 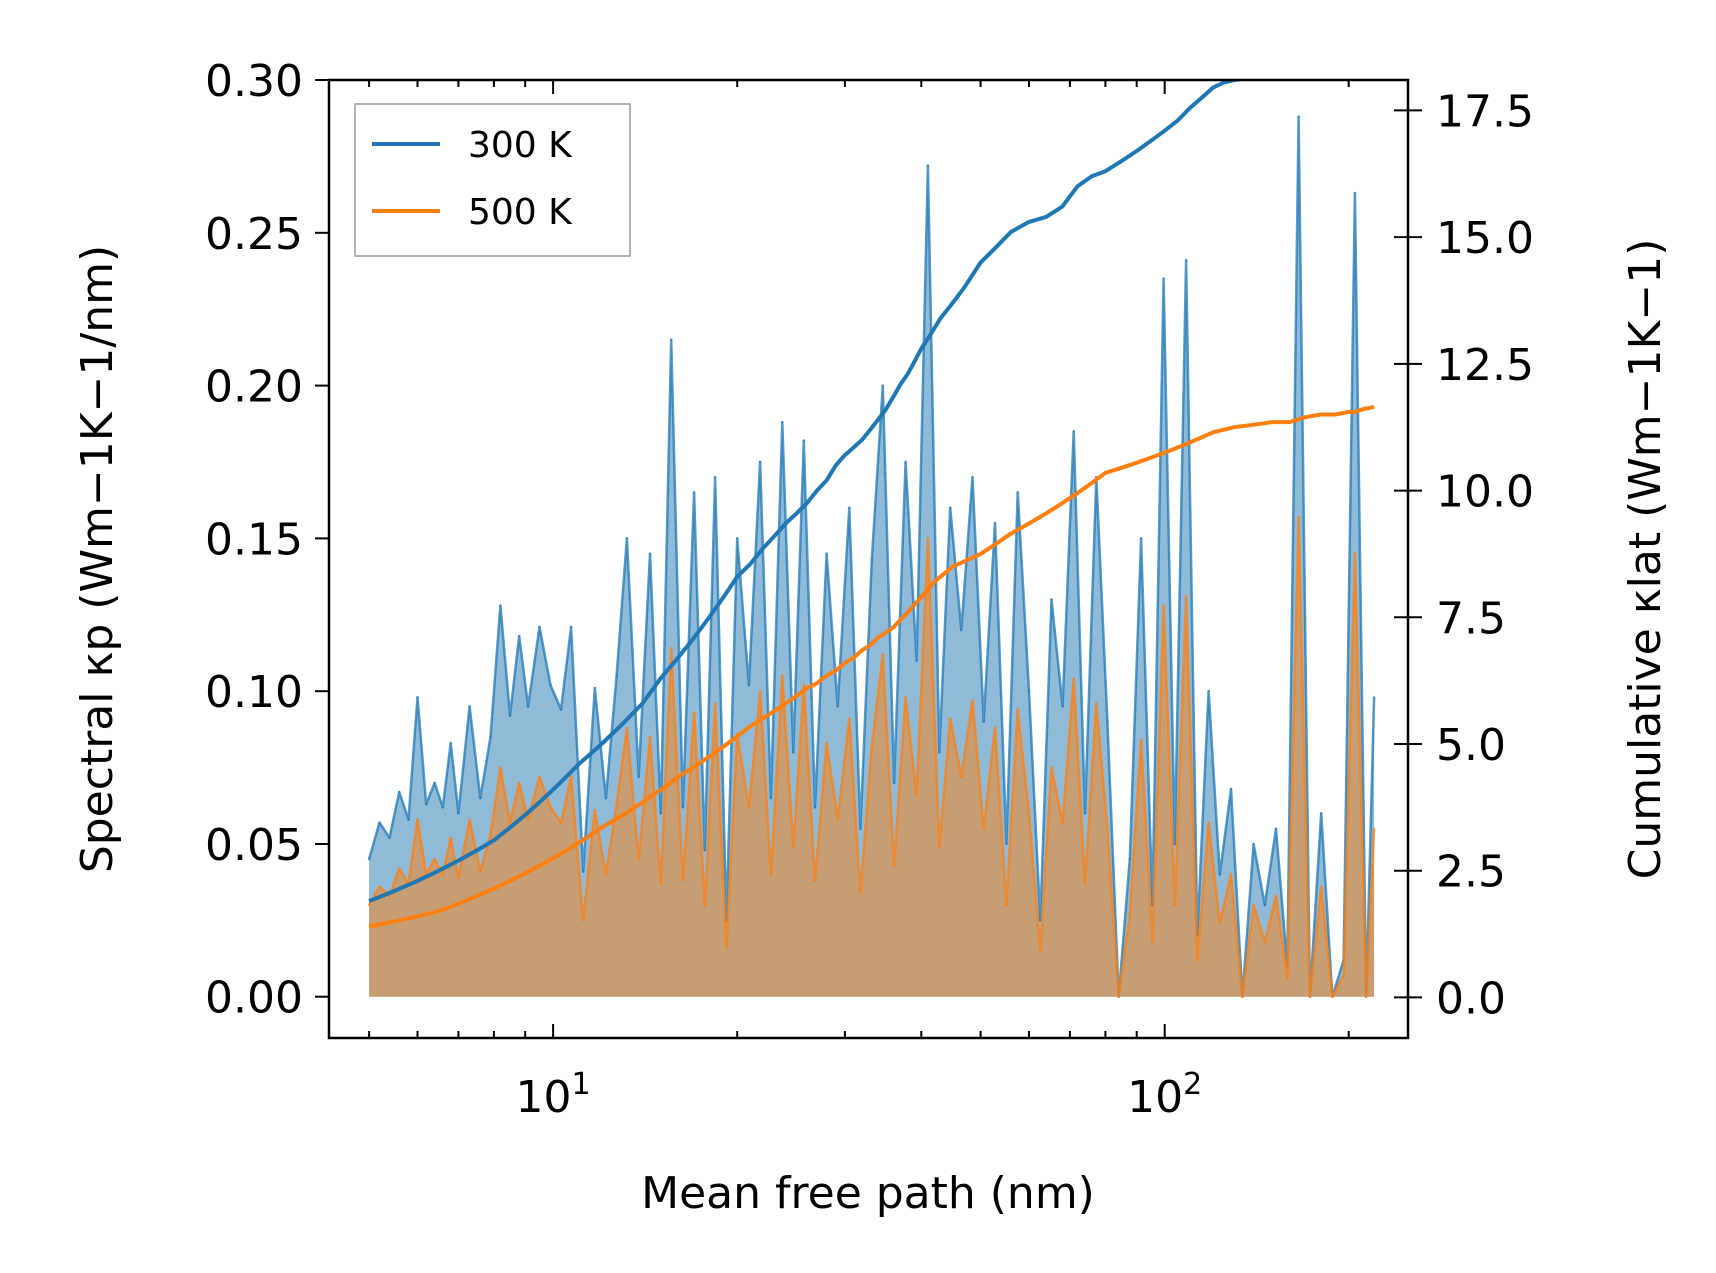 What do you see at coordinates (254, 845) in the screenshot?
I see `y-left-tick-label: 0.05` at bounding box center [254, 845].